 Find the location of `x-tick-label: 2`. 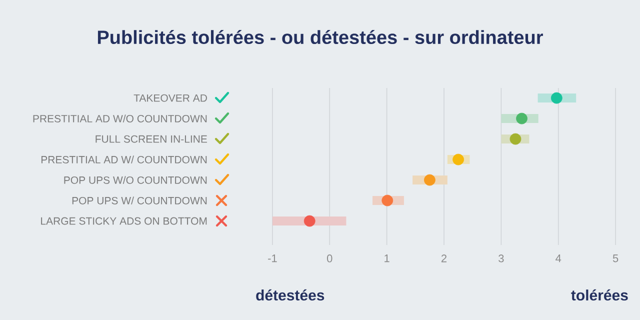

x-tick-label: 2 is located at coordinates (444, 258).